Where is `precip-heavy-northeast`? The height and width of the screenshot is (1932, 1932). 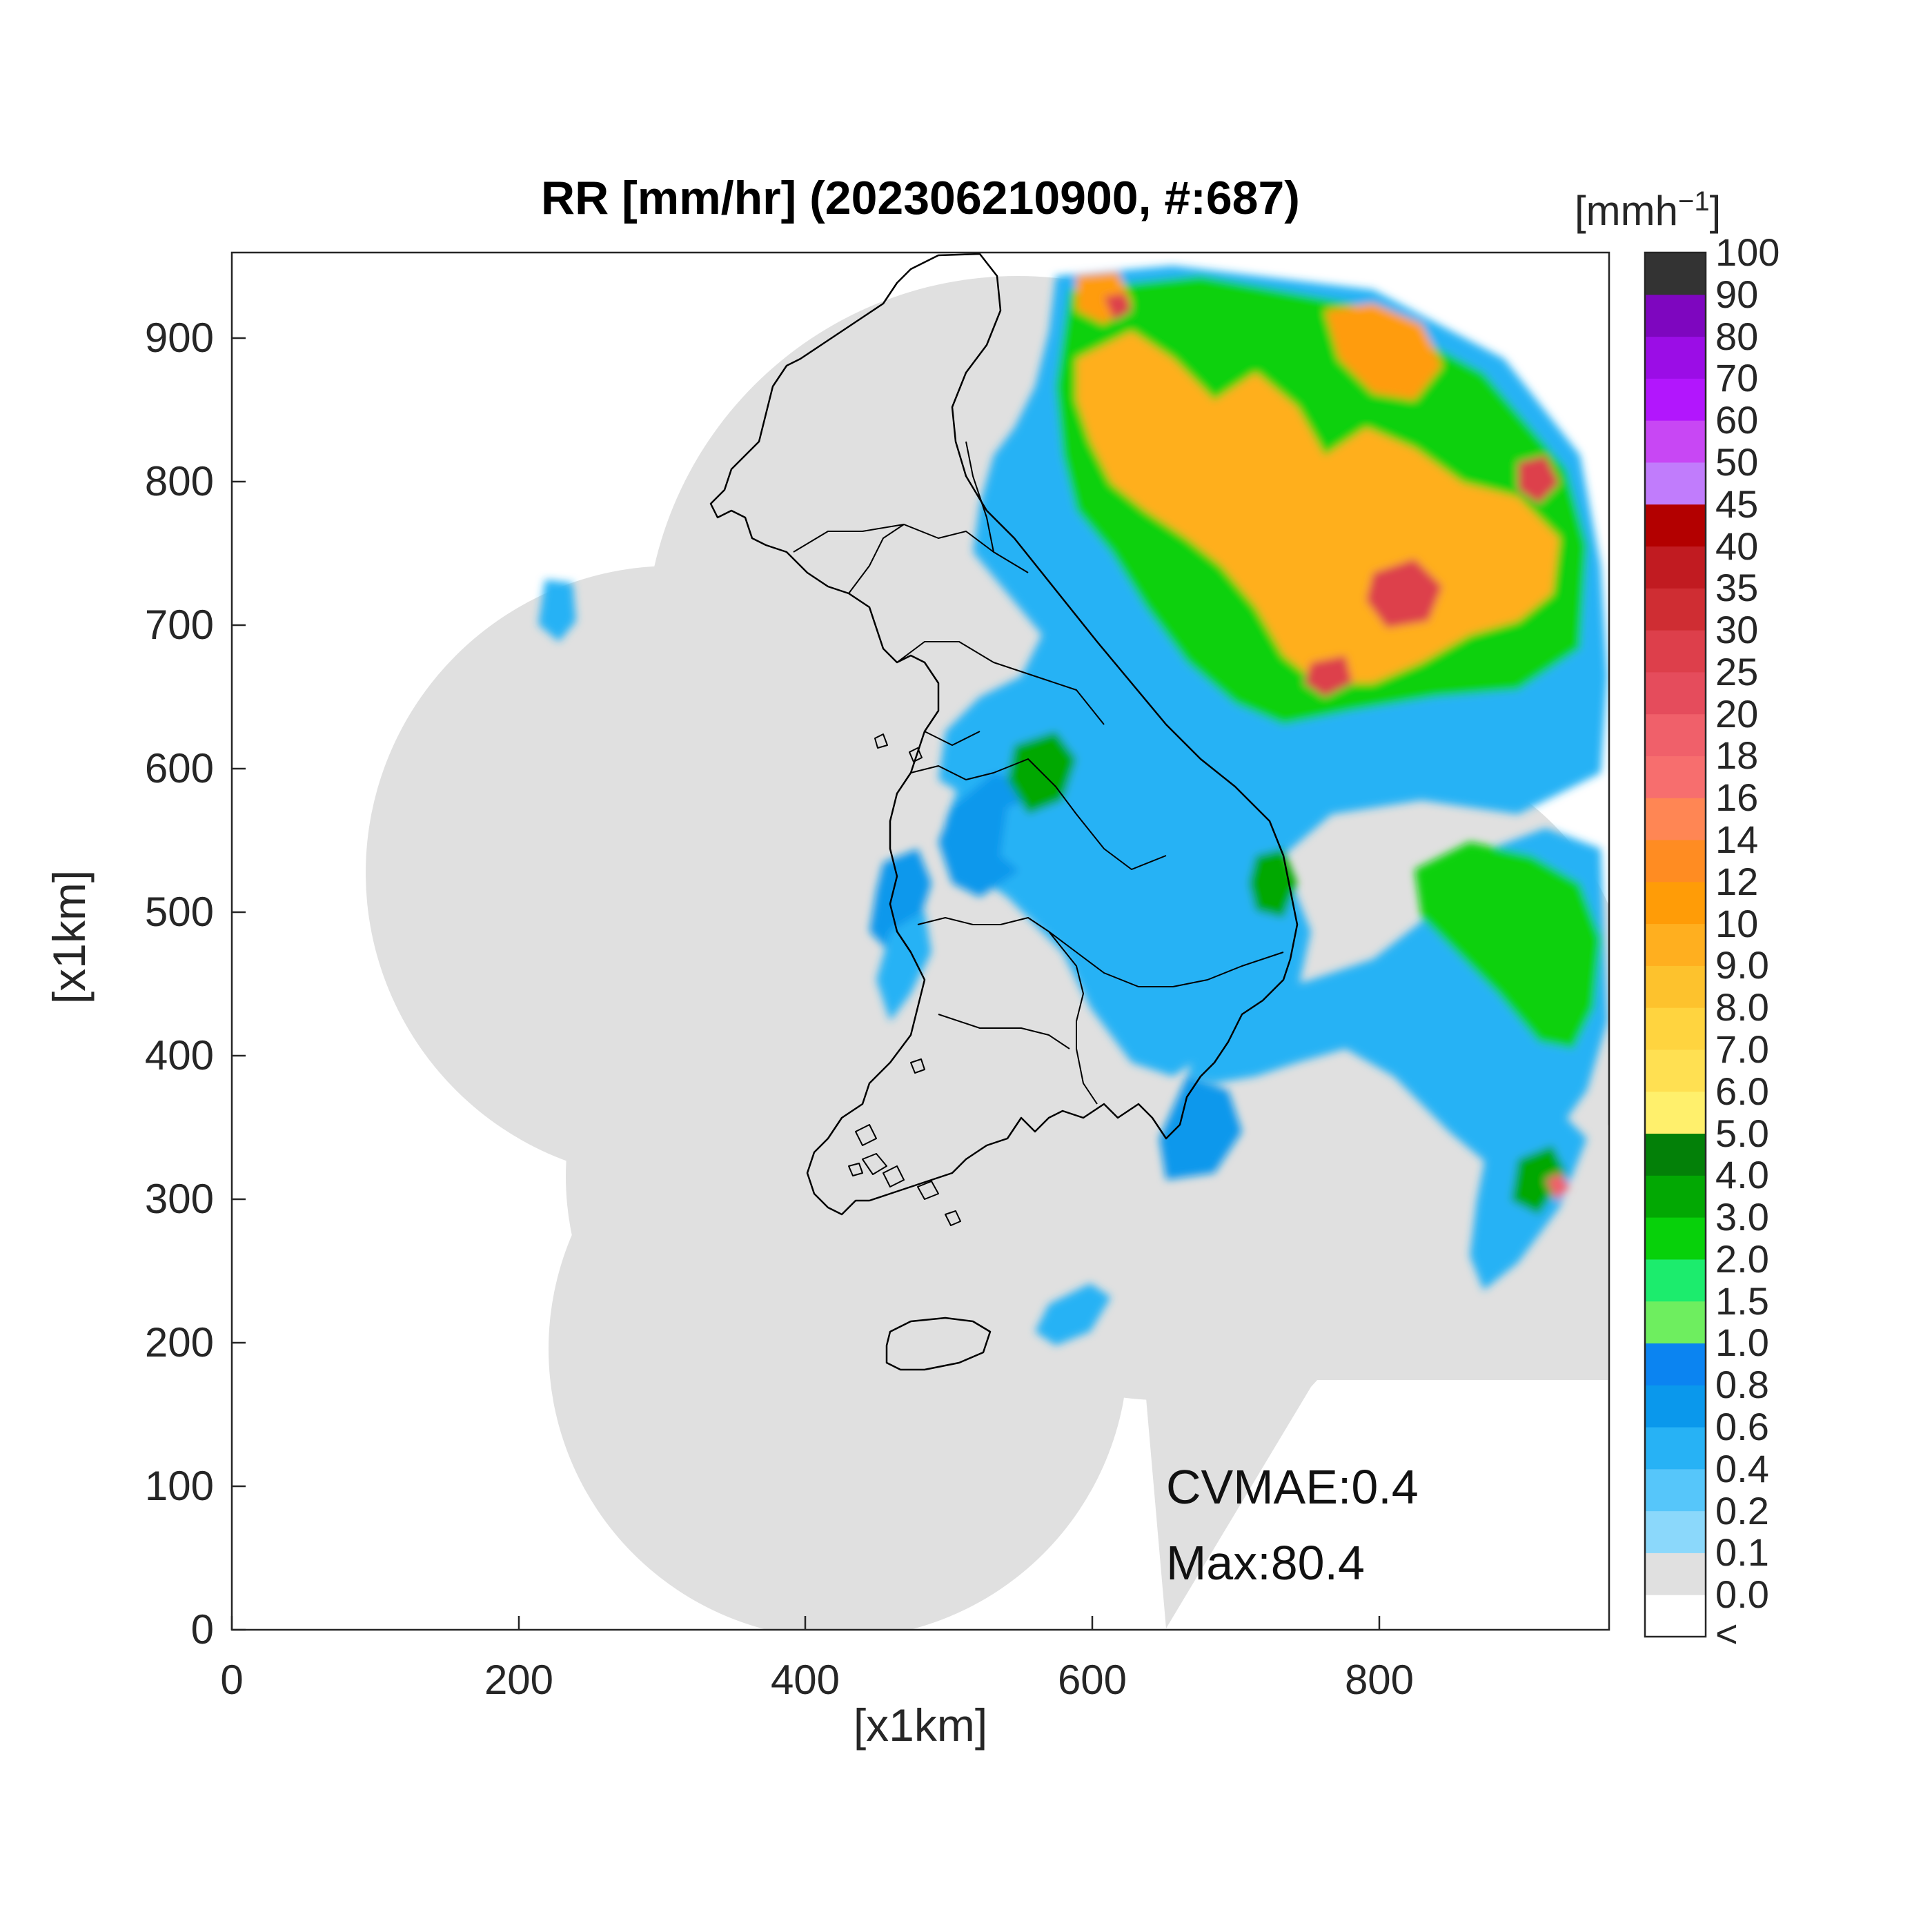
precip-heavy-northeast is located at coordinates (1259, 336).